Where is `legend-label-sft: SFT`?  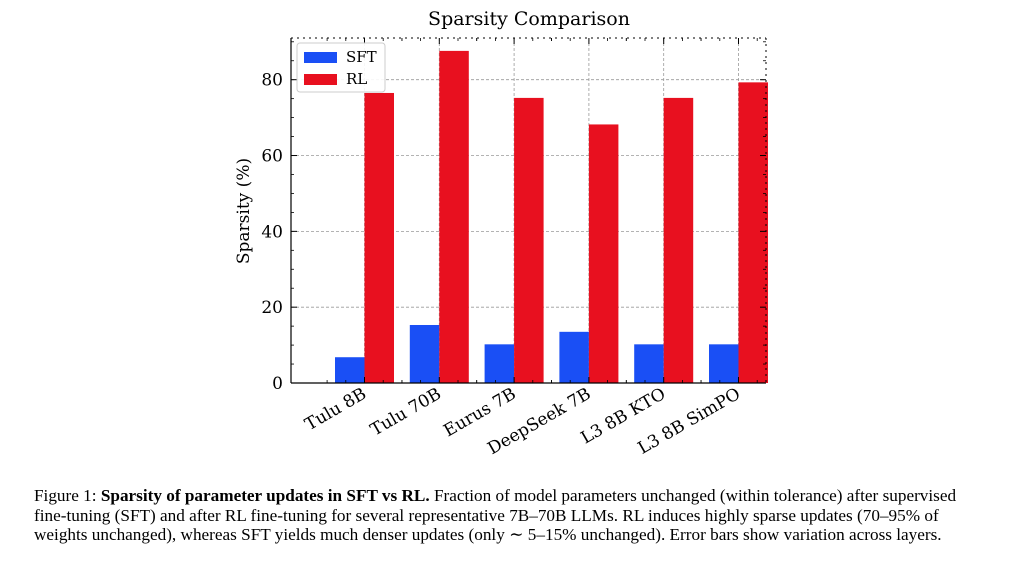 legend-label-sft: SFT is located at coordinates (361, 57).